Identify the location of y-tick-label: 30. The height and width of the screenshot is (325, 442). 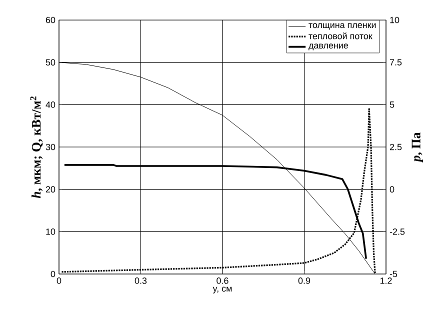
(51, 147).